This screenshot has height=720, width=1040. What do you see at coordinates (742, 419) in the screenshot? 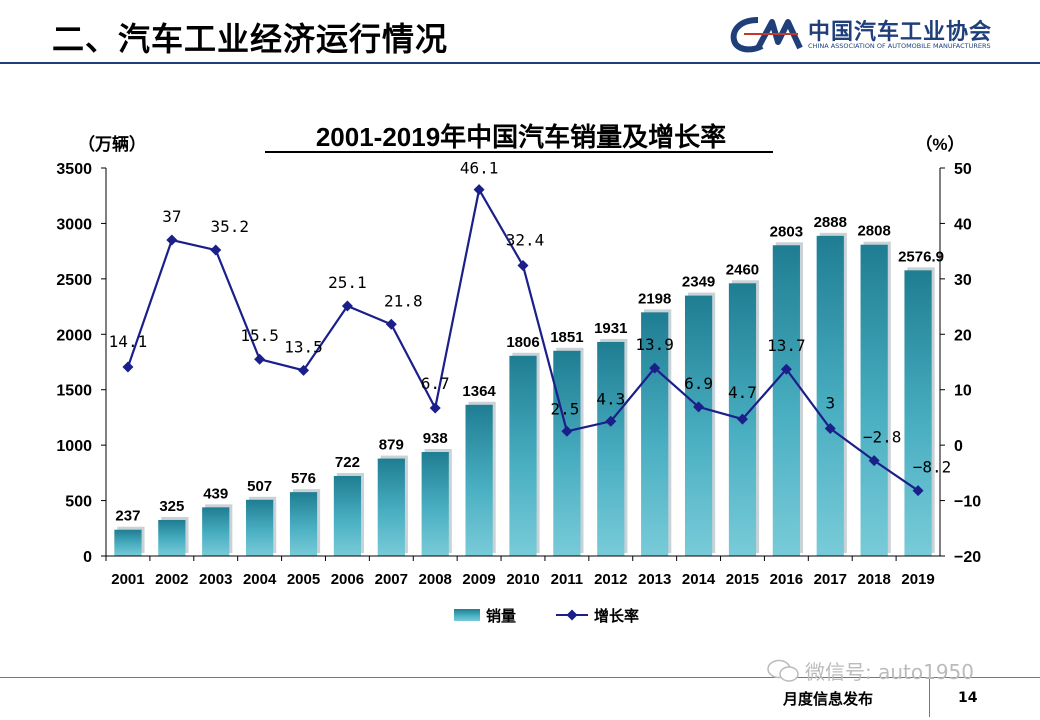
I see `growth-point-2015` at bounding box center [742, 419].